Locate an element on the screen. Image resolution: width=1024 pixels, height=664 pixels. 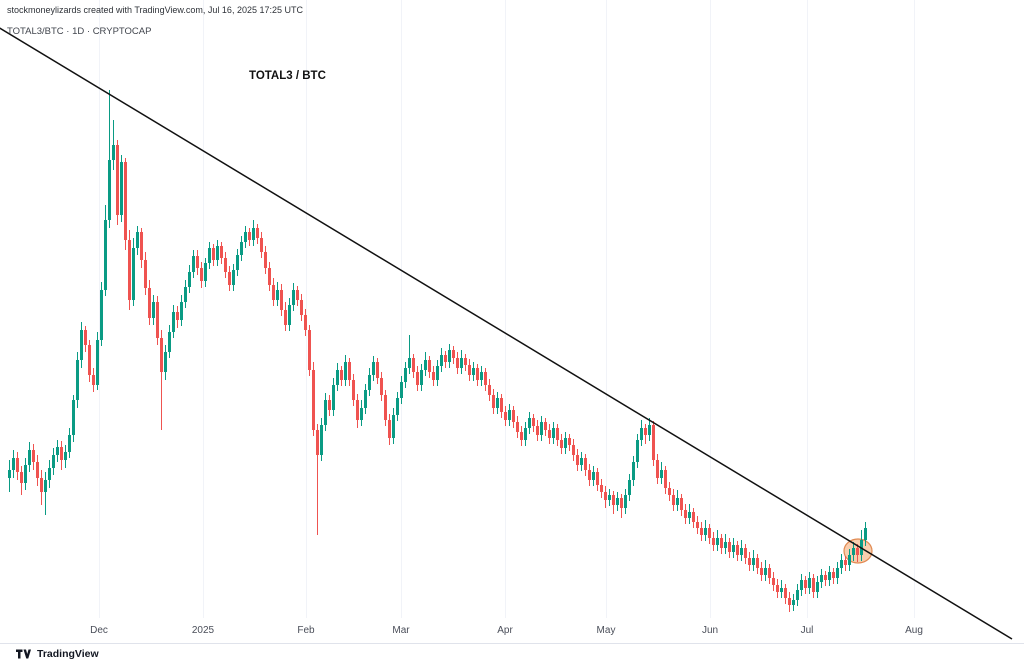
tradingview-logo-icon is located at coordinates (23, 654).